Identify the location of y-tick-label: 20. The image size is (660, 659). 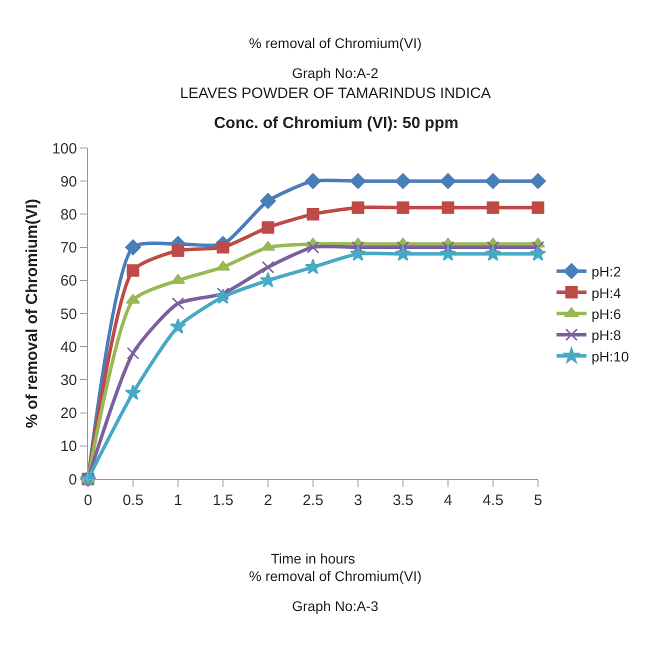
(68, 413).